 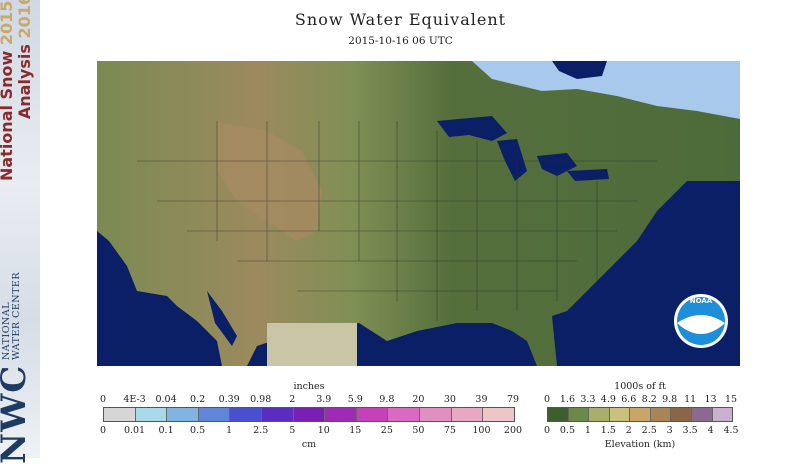 I want to click on snow-tick-label: 0.04, so click(x=166, y=399).